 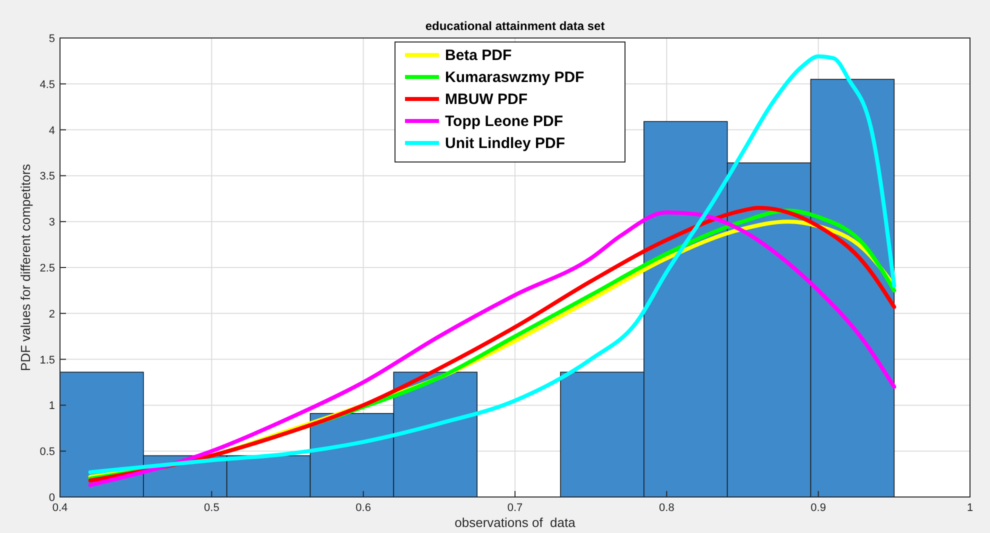 I want to click on y-tick-label: 3, so click(x=51, y=222).